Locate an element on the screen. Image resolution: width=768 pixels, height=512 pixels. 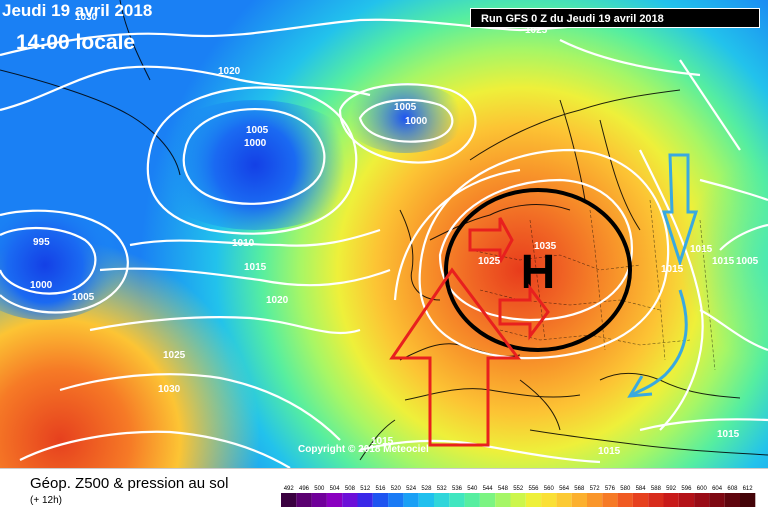
forecast-date: Jeudi 19 avril 2018 is located at coordinates (77, 10).